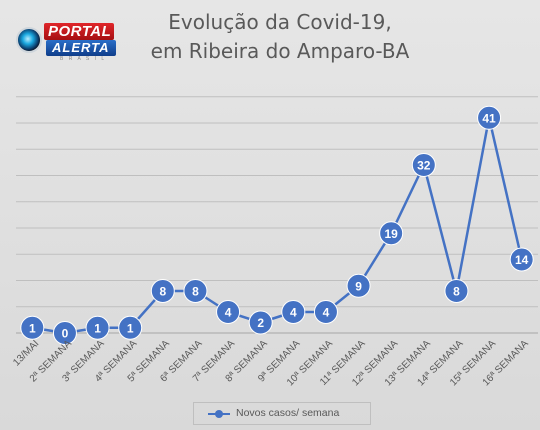 The image size is (540, 430). I want to click on data-label: 41, so click(489, 118).